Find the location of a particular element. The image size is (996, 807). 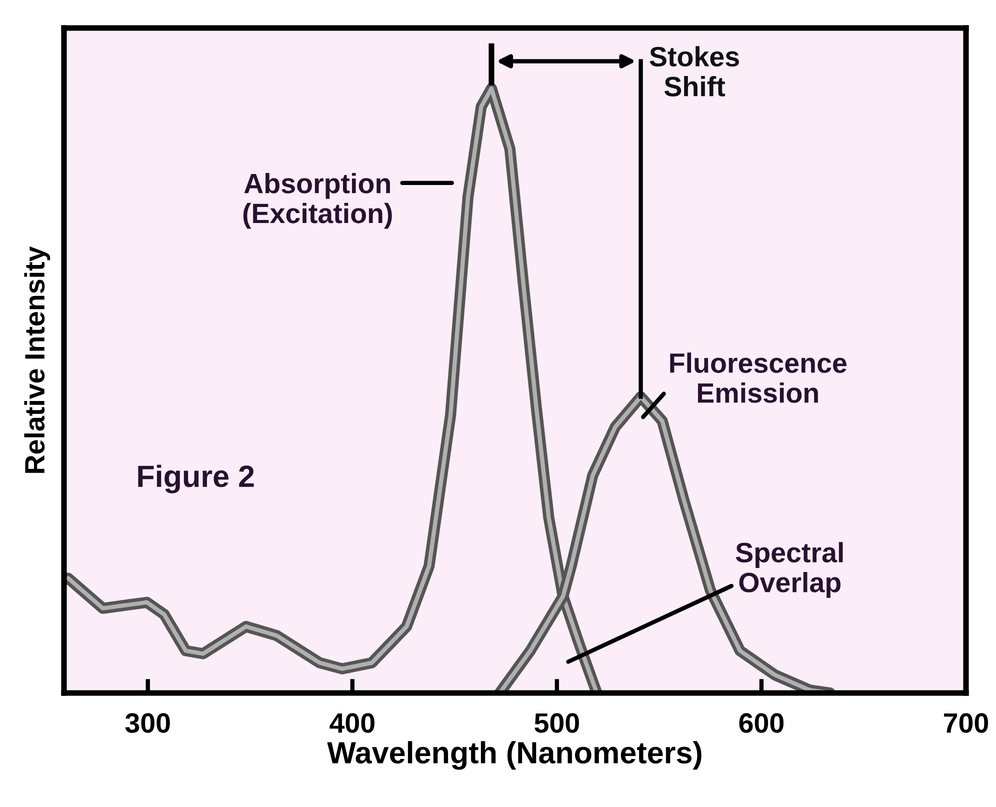

x-tick-label: 600 is located at coordinates (761, 723).